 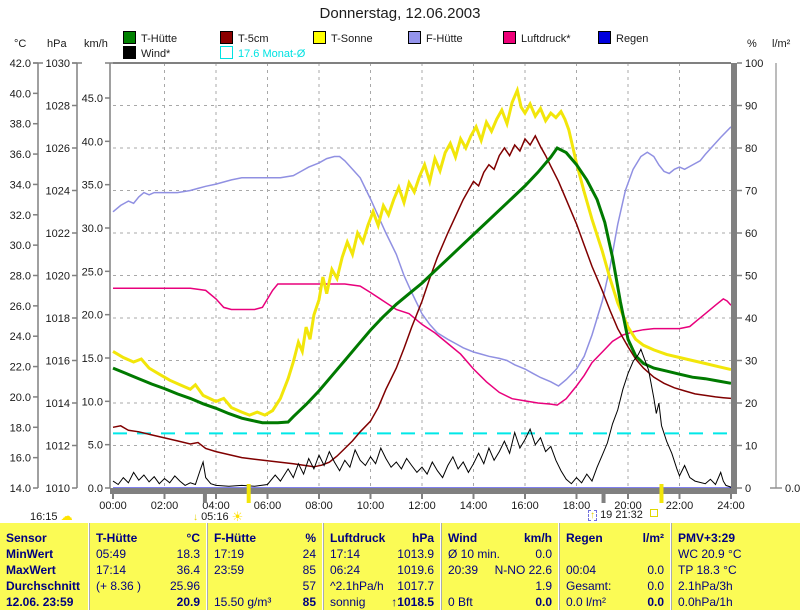 What do you see at coordinates (628, 506) in the screenshot?
I see `x-axis-label: 20:00` at bounding box center [628, 506].